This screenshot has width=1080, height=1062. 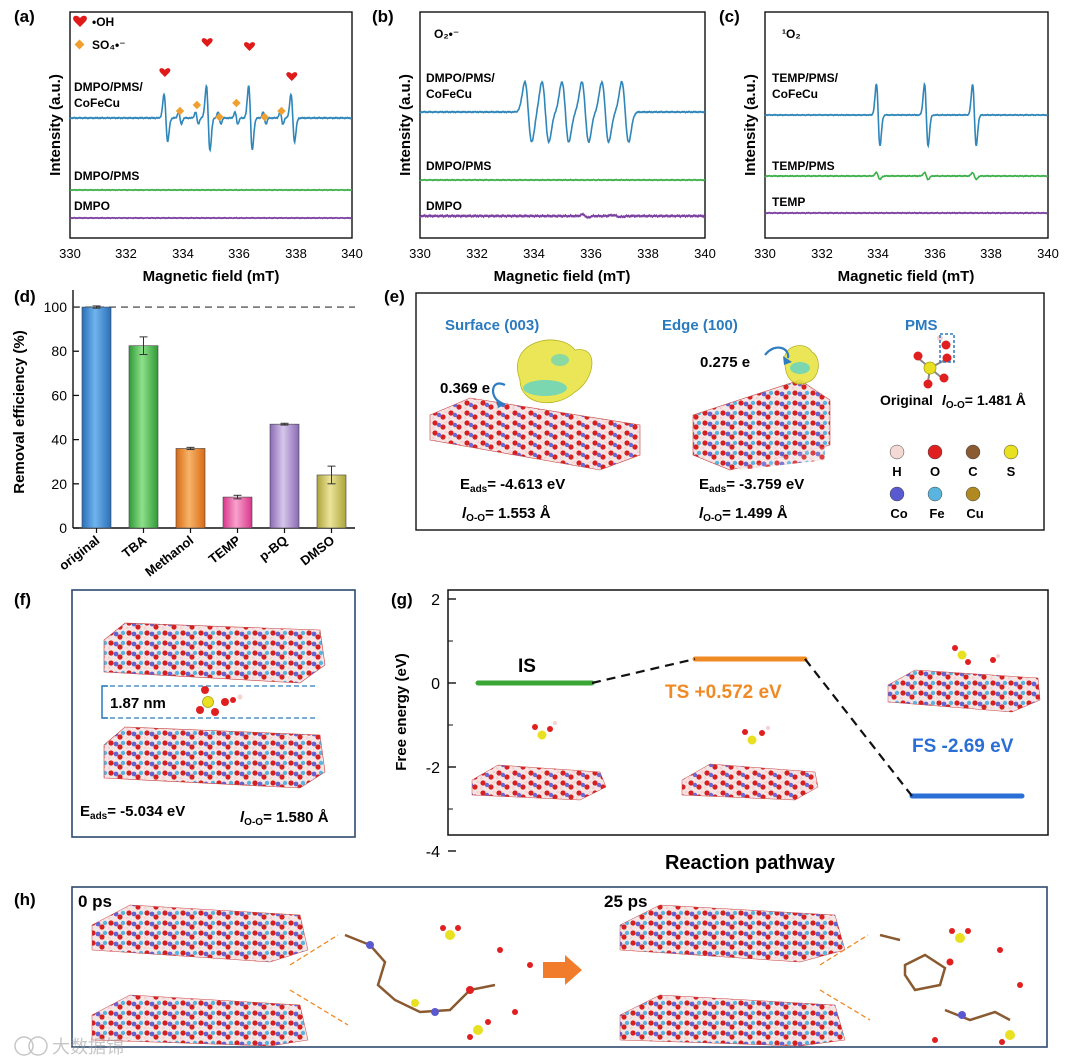 I want to click on panel-c-x-tick: 330, so click(x=765, y=253).